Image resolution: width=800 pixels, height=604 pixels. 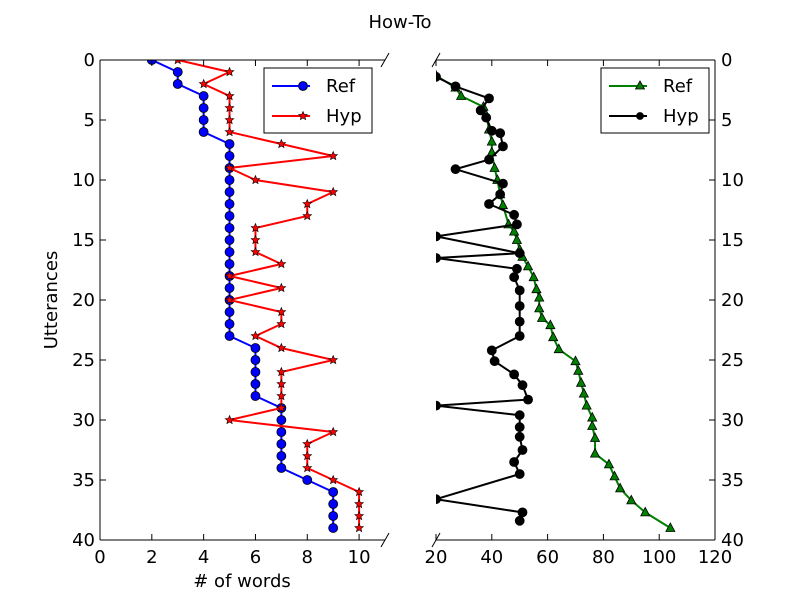 What do you see at coordinates (732, 540) in the screenshot?
I see `right-y-tick-label: 40` at bounding box center [732, 540].